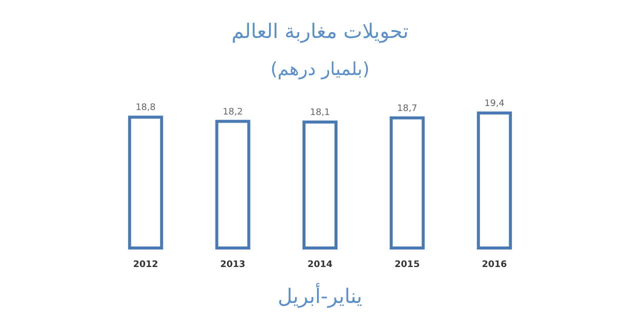 The width and height of the screenshot is (640, 330). Describe the element at coordinates (233, 265) in the screenshot. I see `category: 2013` at that location.